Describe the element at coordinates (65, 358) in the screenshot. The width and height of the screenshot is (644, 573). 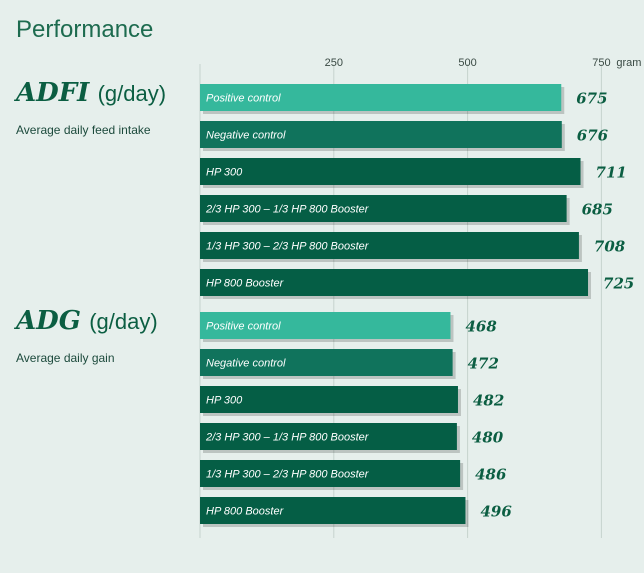
I see `adg-subtitle: Average daily gain` at that location.